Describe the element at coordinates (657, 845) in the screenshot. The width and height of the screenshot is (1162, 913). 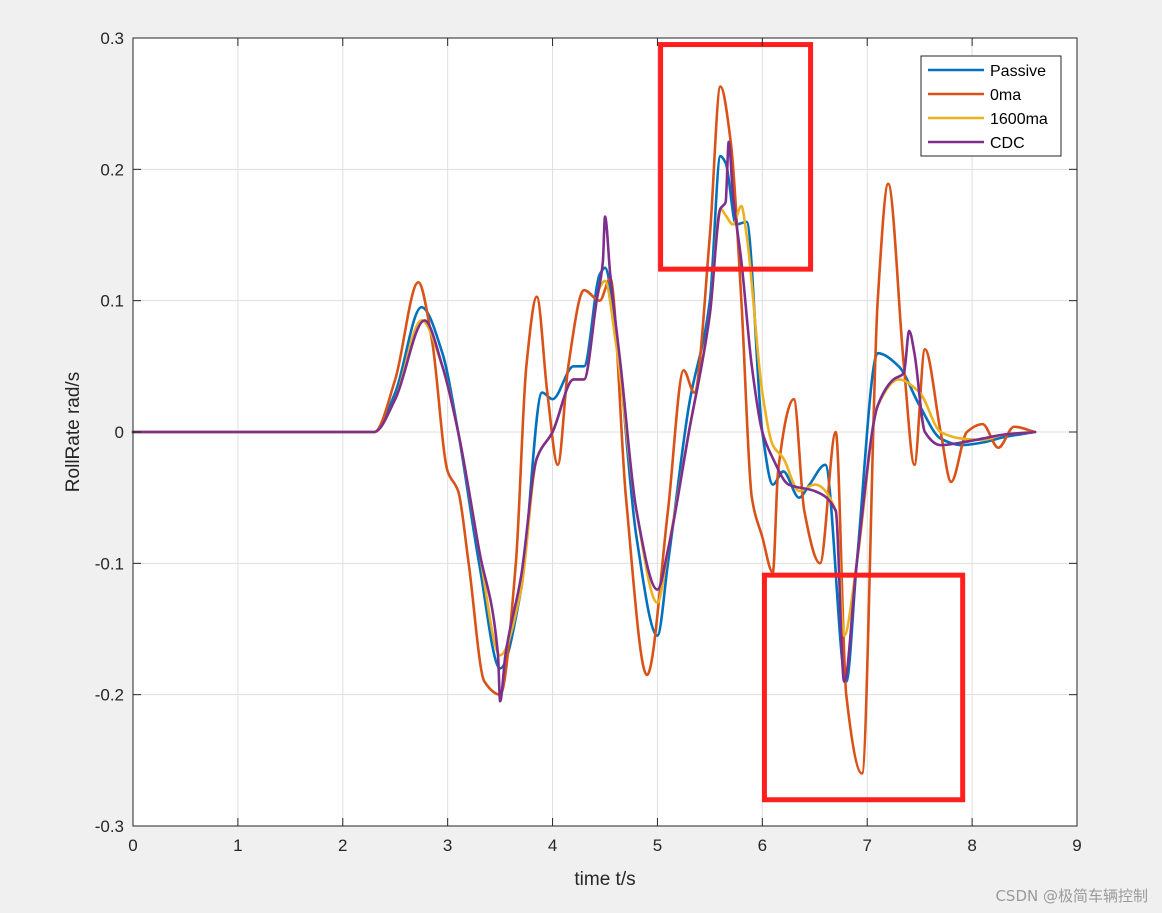
I see `x-tick-label: 5` at that location.